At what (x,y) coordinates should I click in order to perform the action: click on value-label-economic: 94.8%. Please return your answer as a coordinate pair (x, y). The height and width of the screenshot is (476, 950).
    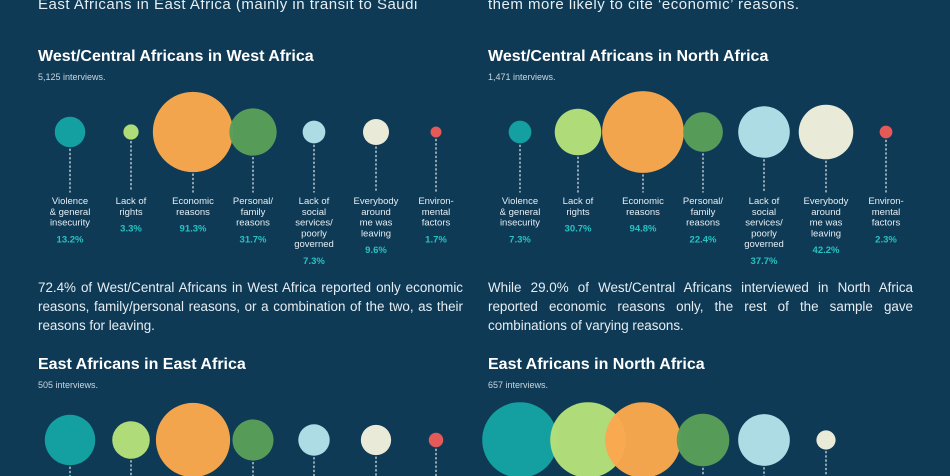
    Looking at the image, I should click on (643, 229).